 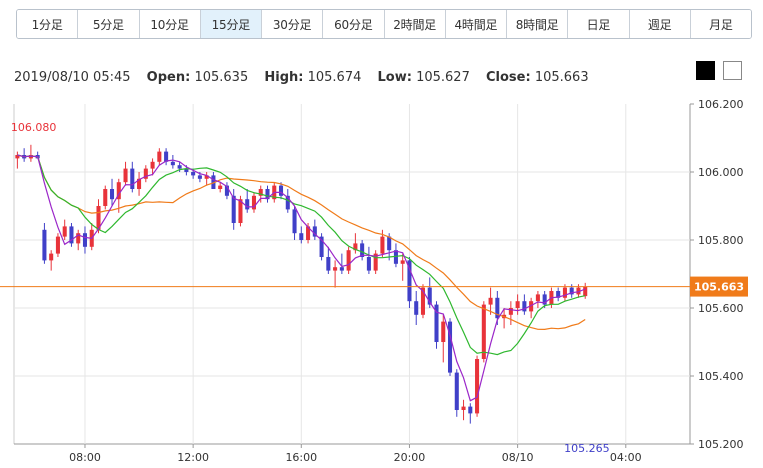 I want to click on high-annotation: 106.080, so click(x=34, y=127).